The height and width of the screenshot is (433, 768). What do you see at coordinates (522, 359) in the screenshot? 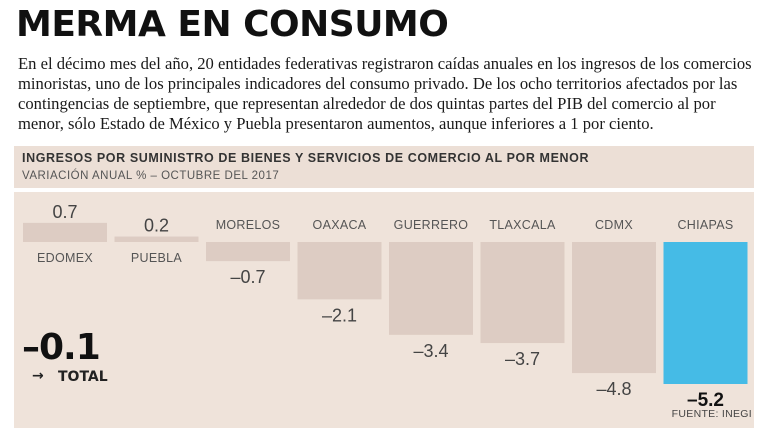
I see `value-label-tlaxcala: –3.7` at bounding box center [522, 359].